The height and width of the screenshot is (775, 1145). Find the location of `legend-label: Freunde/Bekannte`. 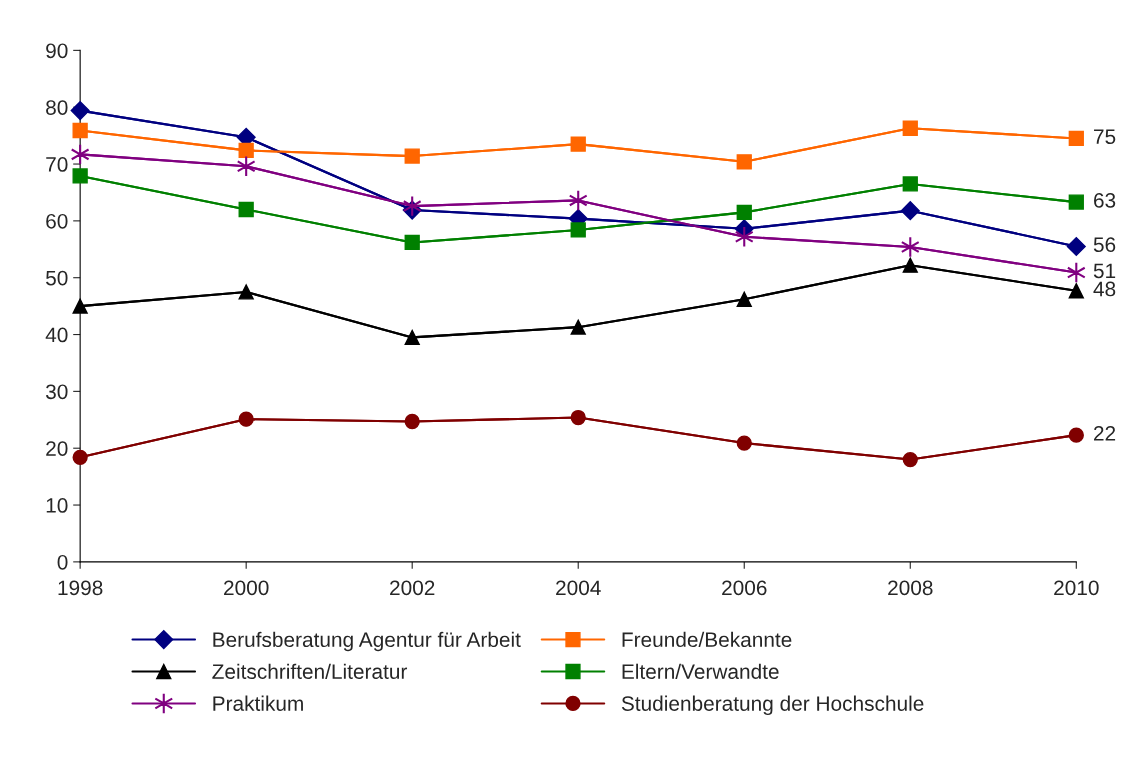

legend-label: Freunde/Bekannte is located at coordinates (707, 639).